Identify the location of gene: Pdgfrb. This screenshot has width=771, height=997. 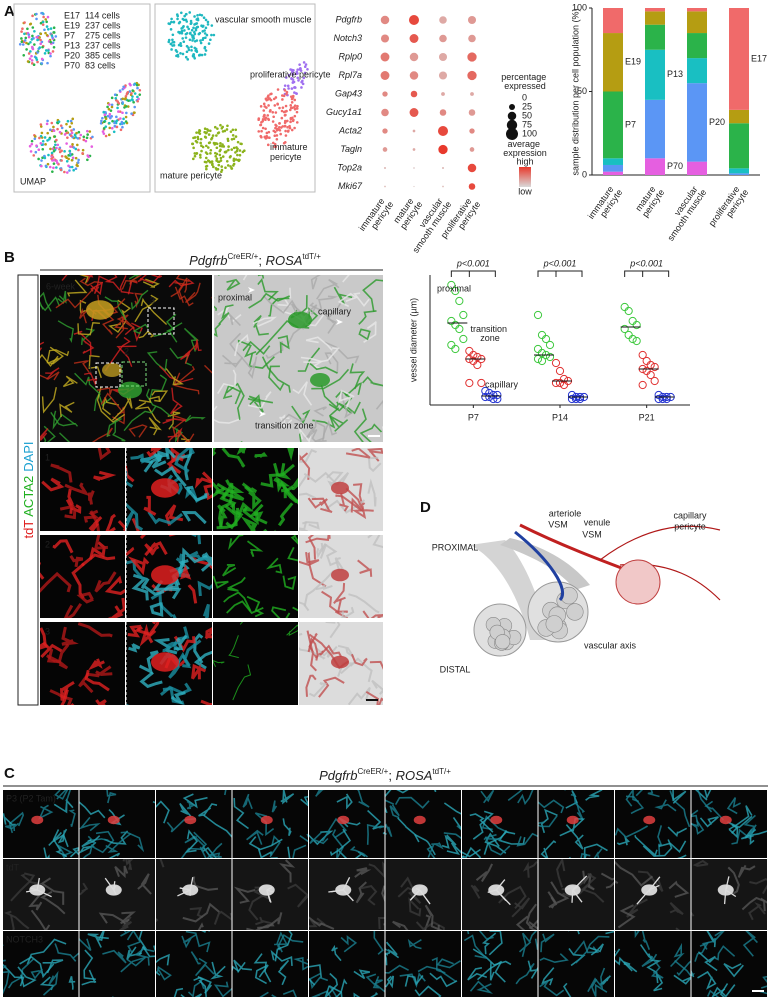
(208, 260).